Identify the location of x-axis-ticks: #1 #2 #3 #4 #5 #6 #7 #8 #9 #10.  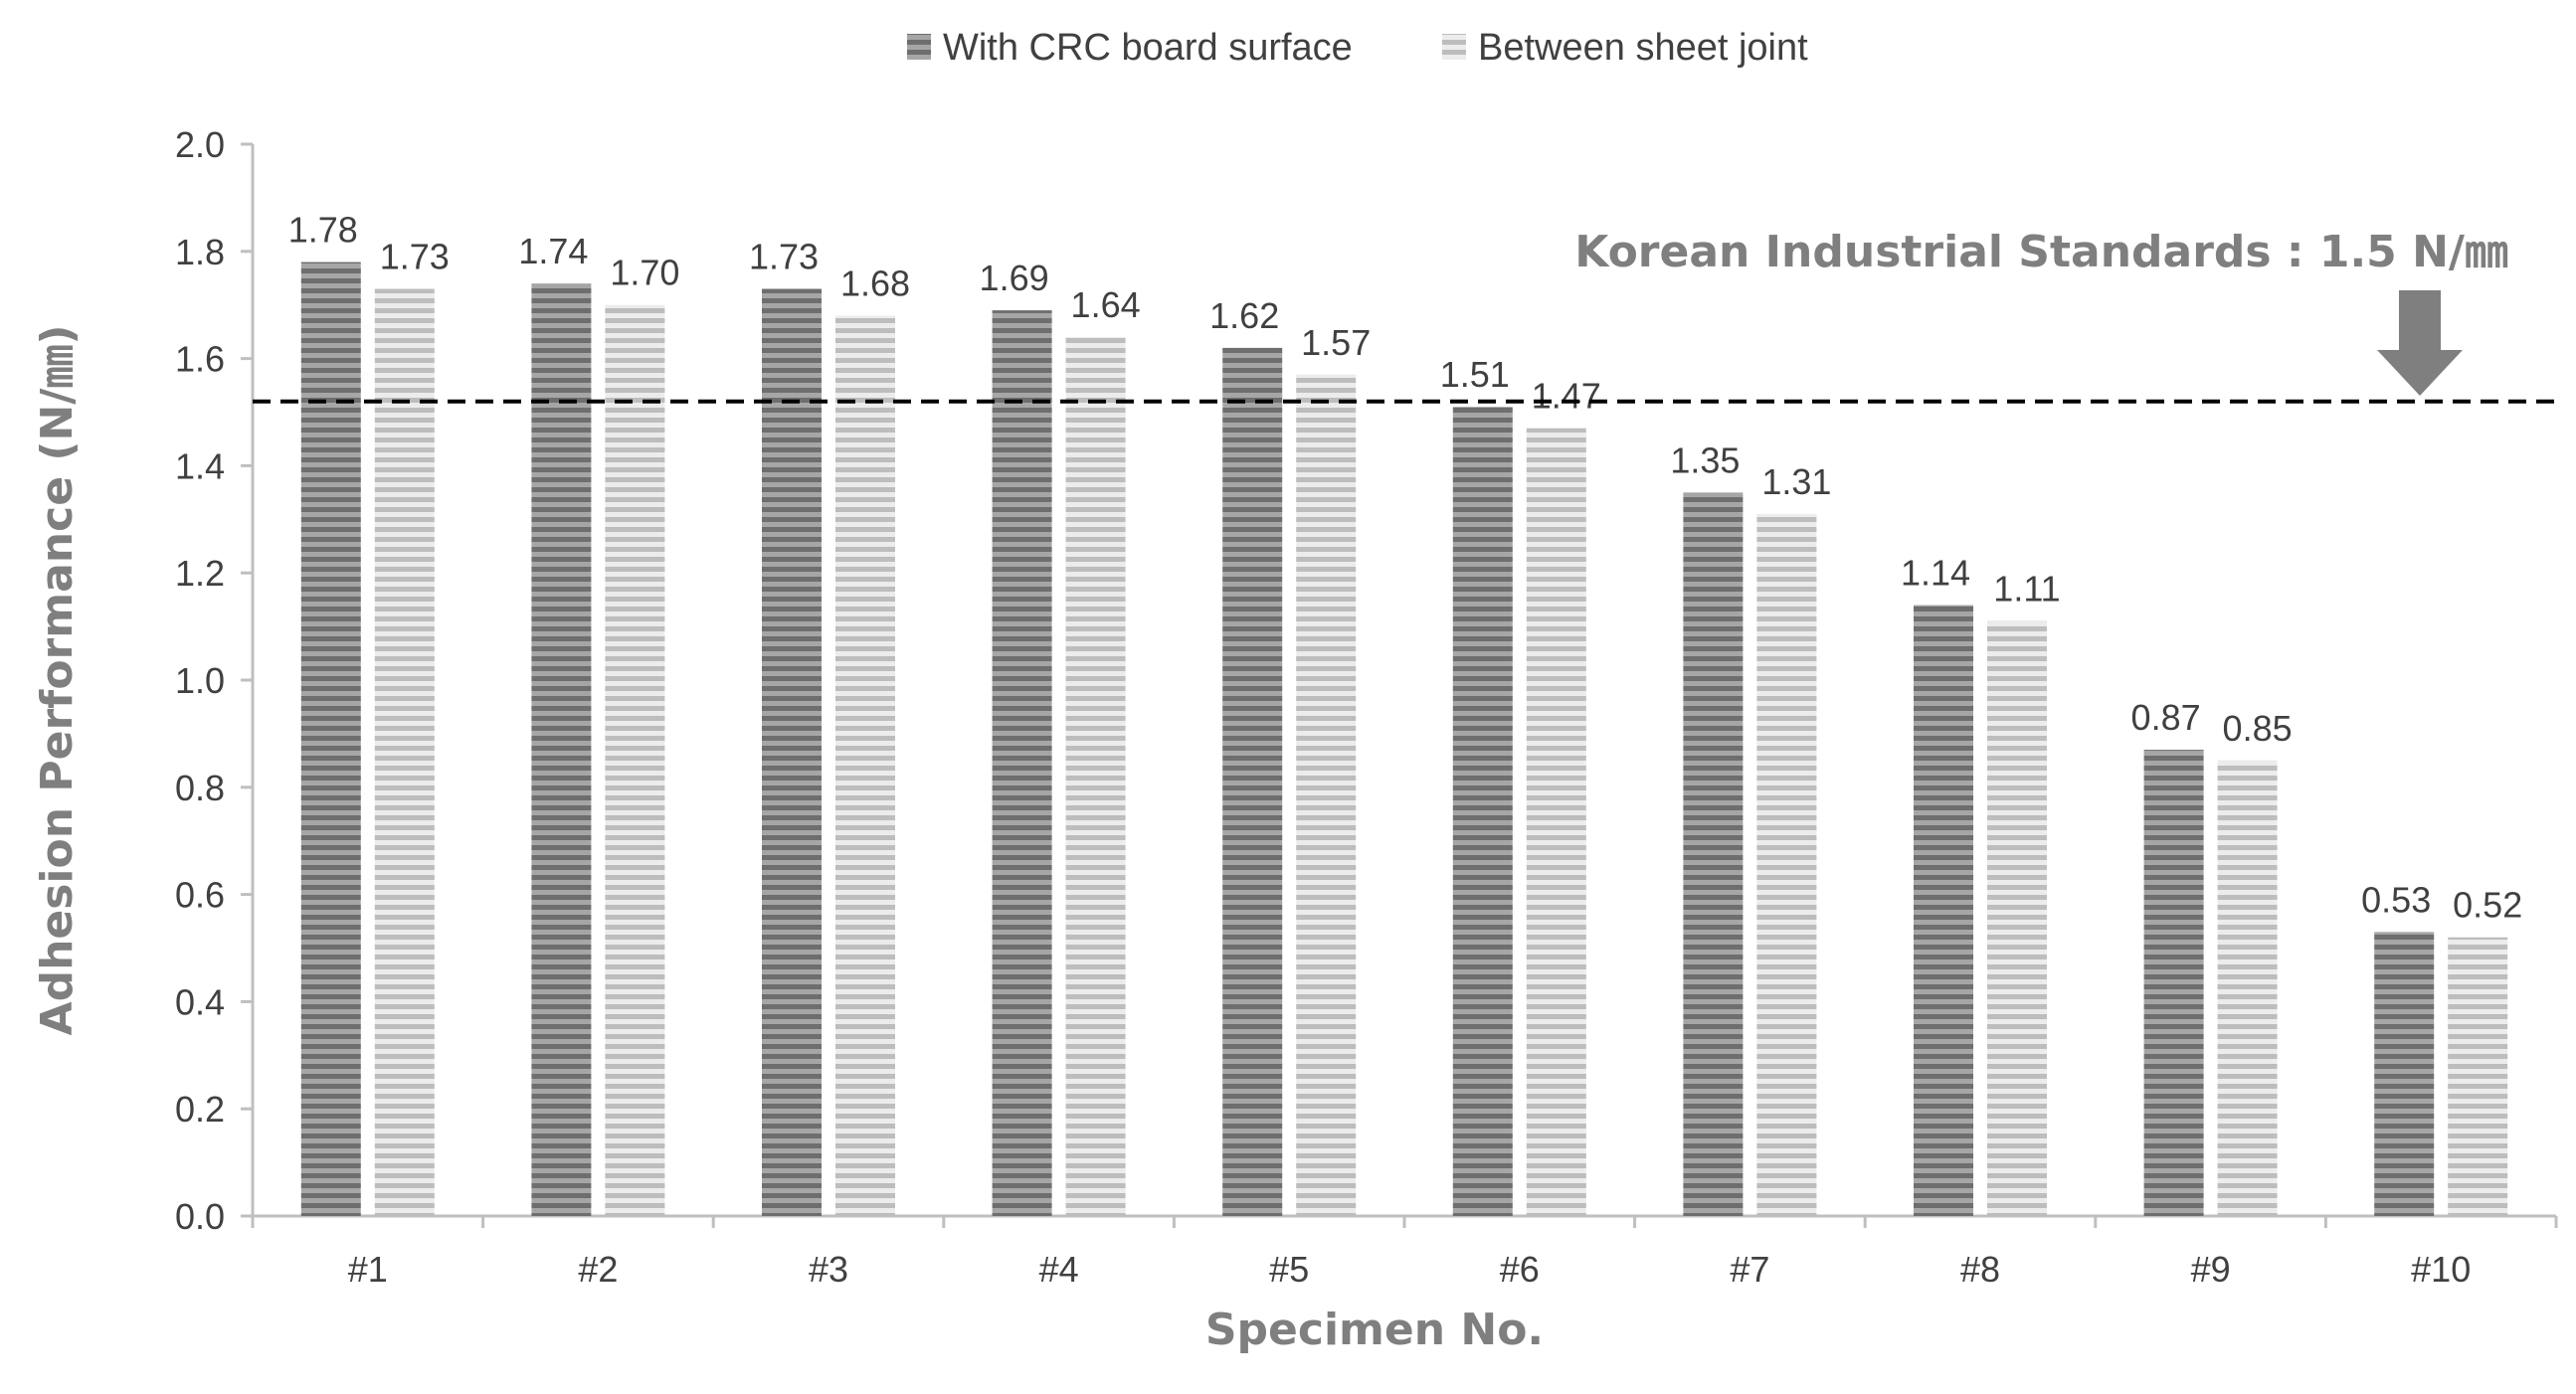
(1404, 1253).